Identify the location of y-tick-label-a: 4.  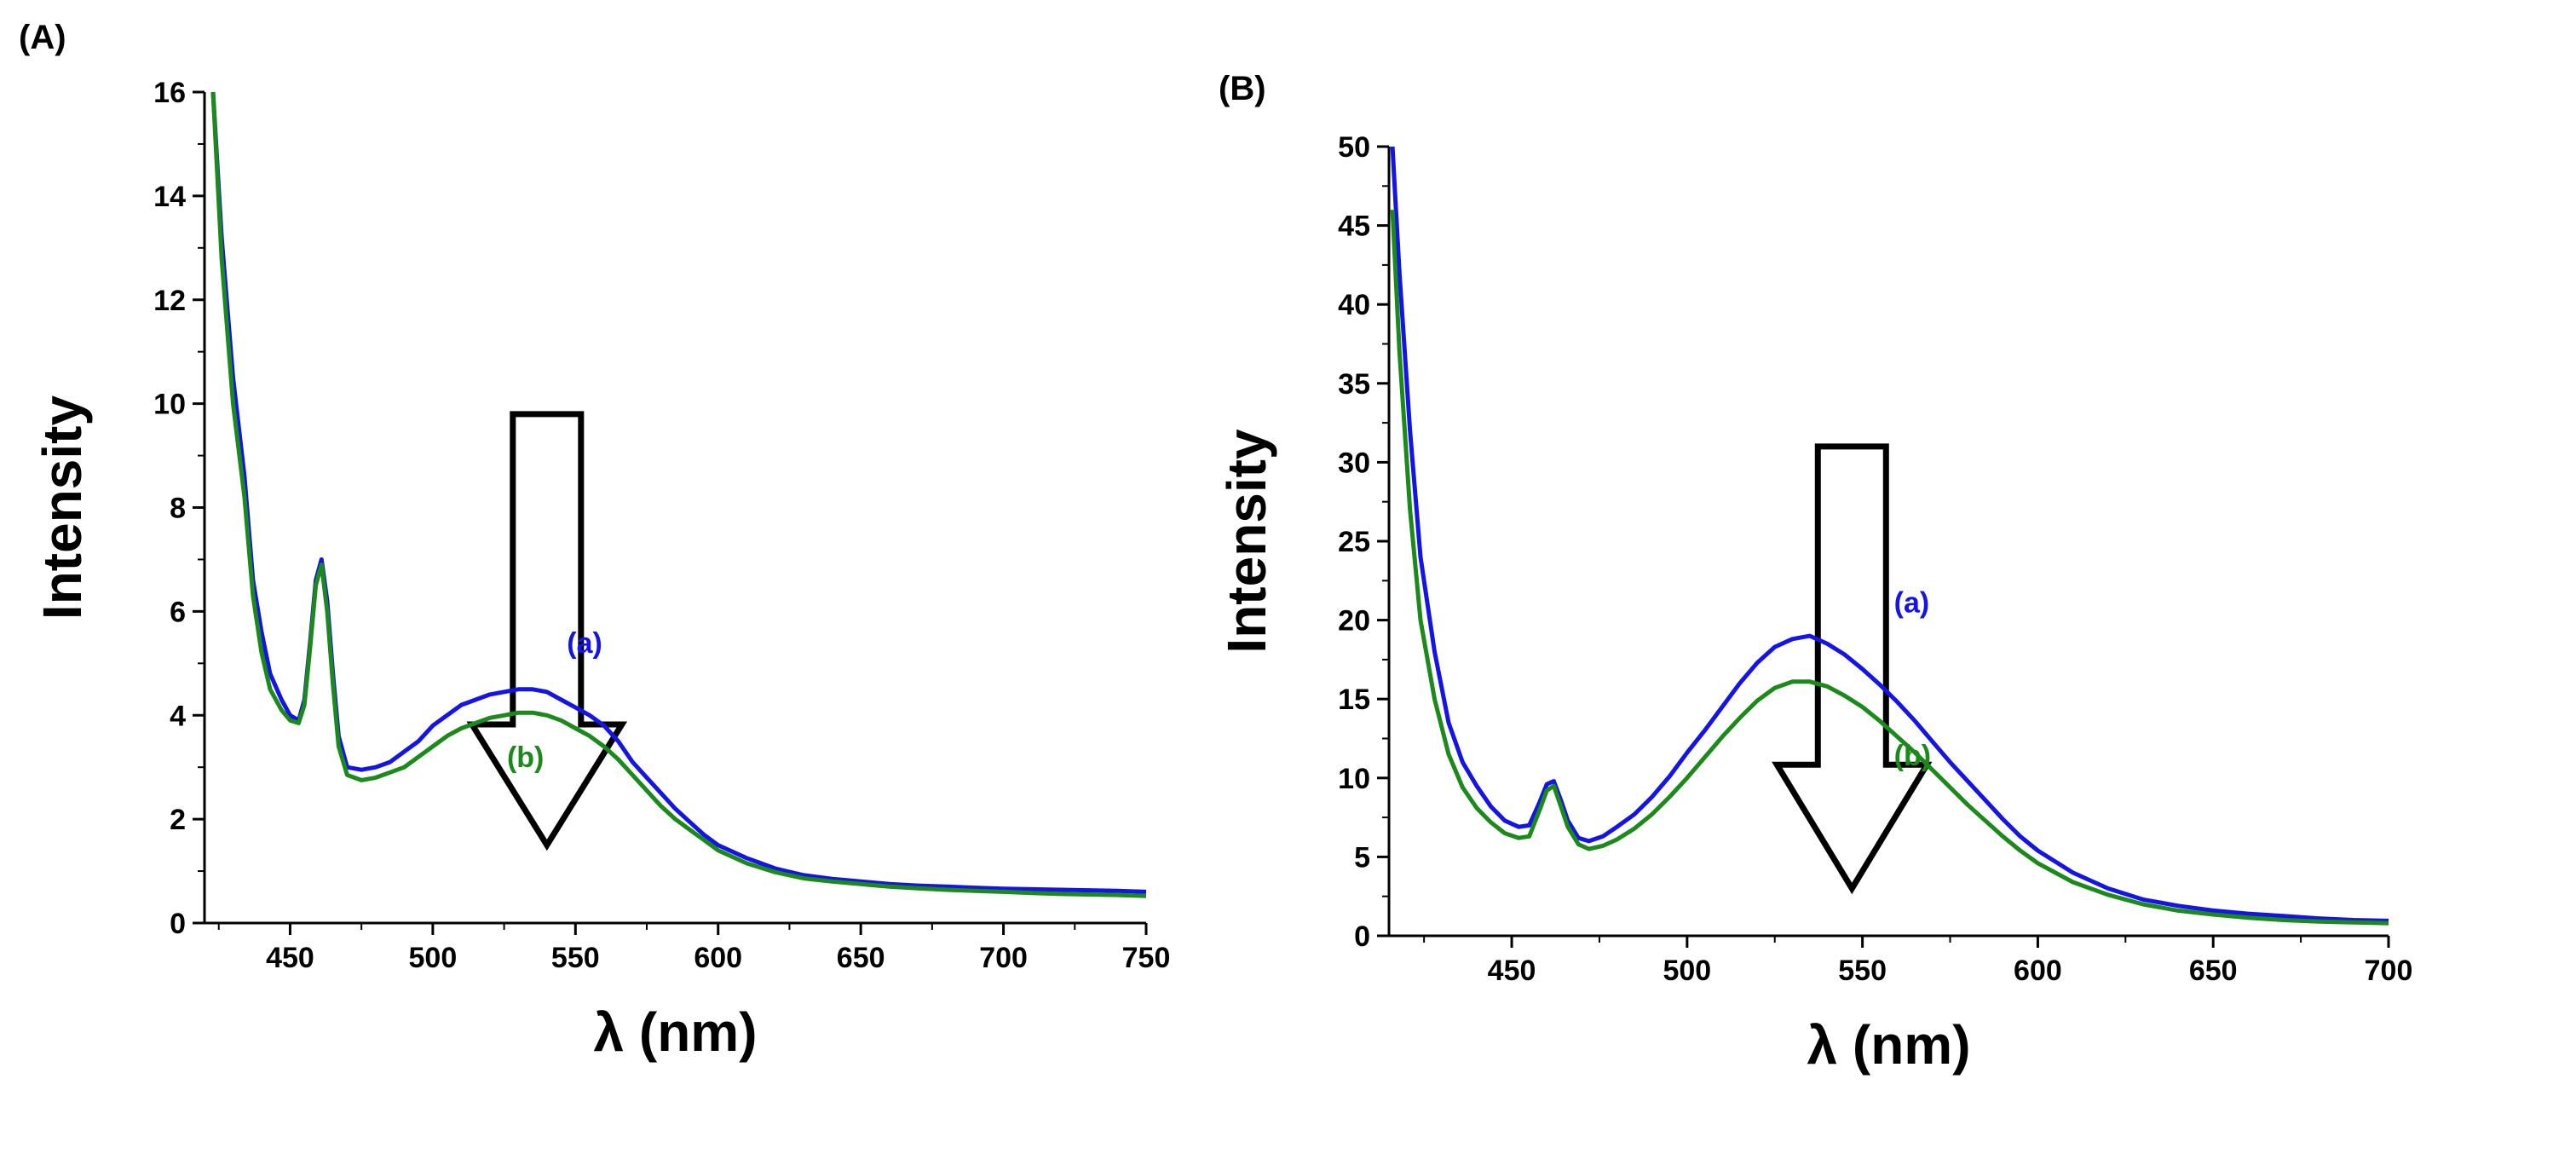
(178, 716).